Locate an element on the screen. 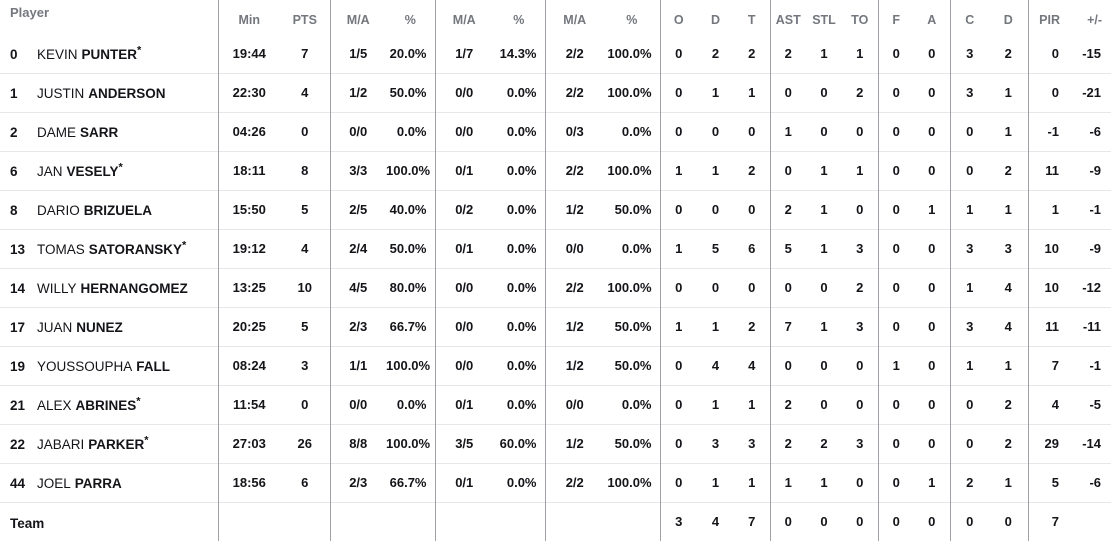 Image resolution: width=1111 pixels, height=541 pixels. player-last-name: NUNEZ is located at coordinates (99, 328).